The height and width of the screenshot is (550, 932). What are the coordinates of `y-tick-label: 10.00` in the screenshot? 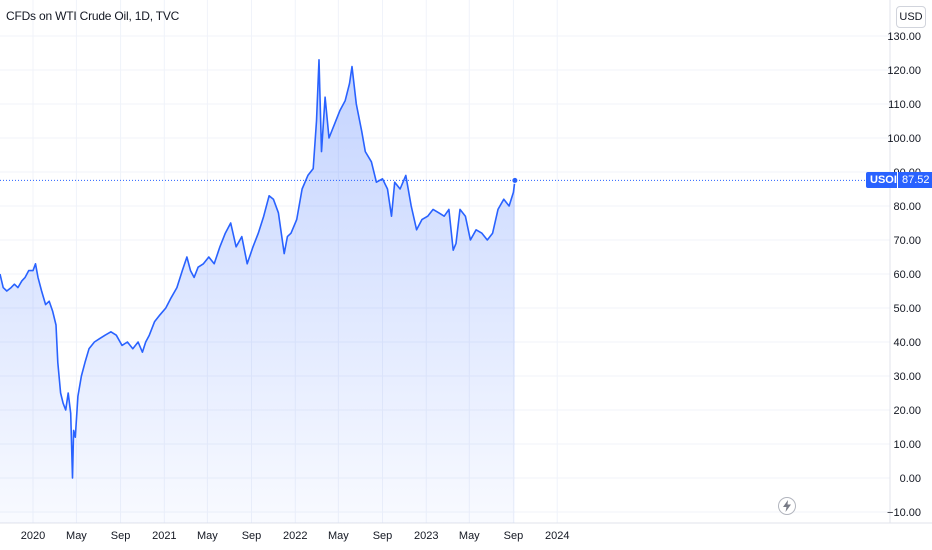 It's located at (907, 445).